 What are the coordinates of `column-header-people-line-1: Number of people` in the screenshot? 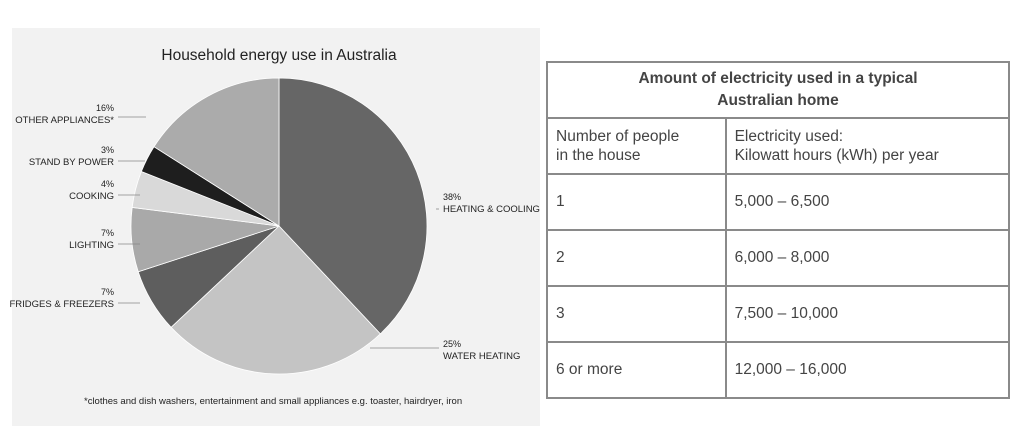 It's located at (618, 136).